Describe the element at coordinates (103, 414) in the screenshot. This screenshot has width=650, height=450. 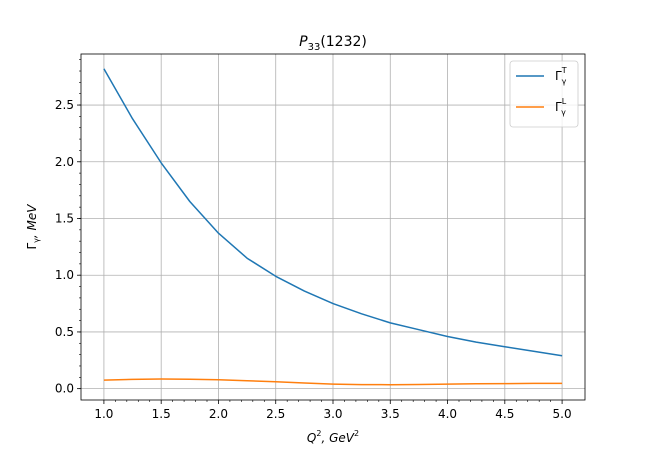
I see `x-tick-label: 1.0` at that location.